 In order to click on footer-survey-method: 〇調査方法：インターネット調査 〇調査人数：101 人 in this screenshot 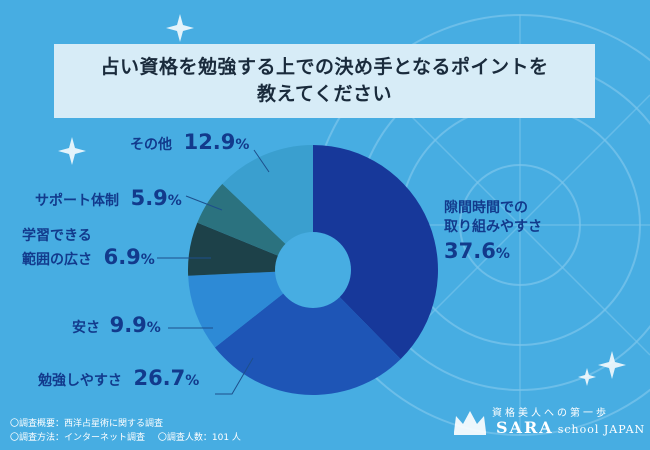, I will do `click(125, 436)`.